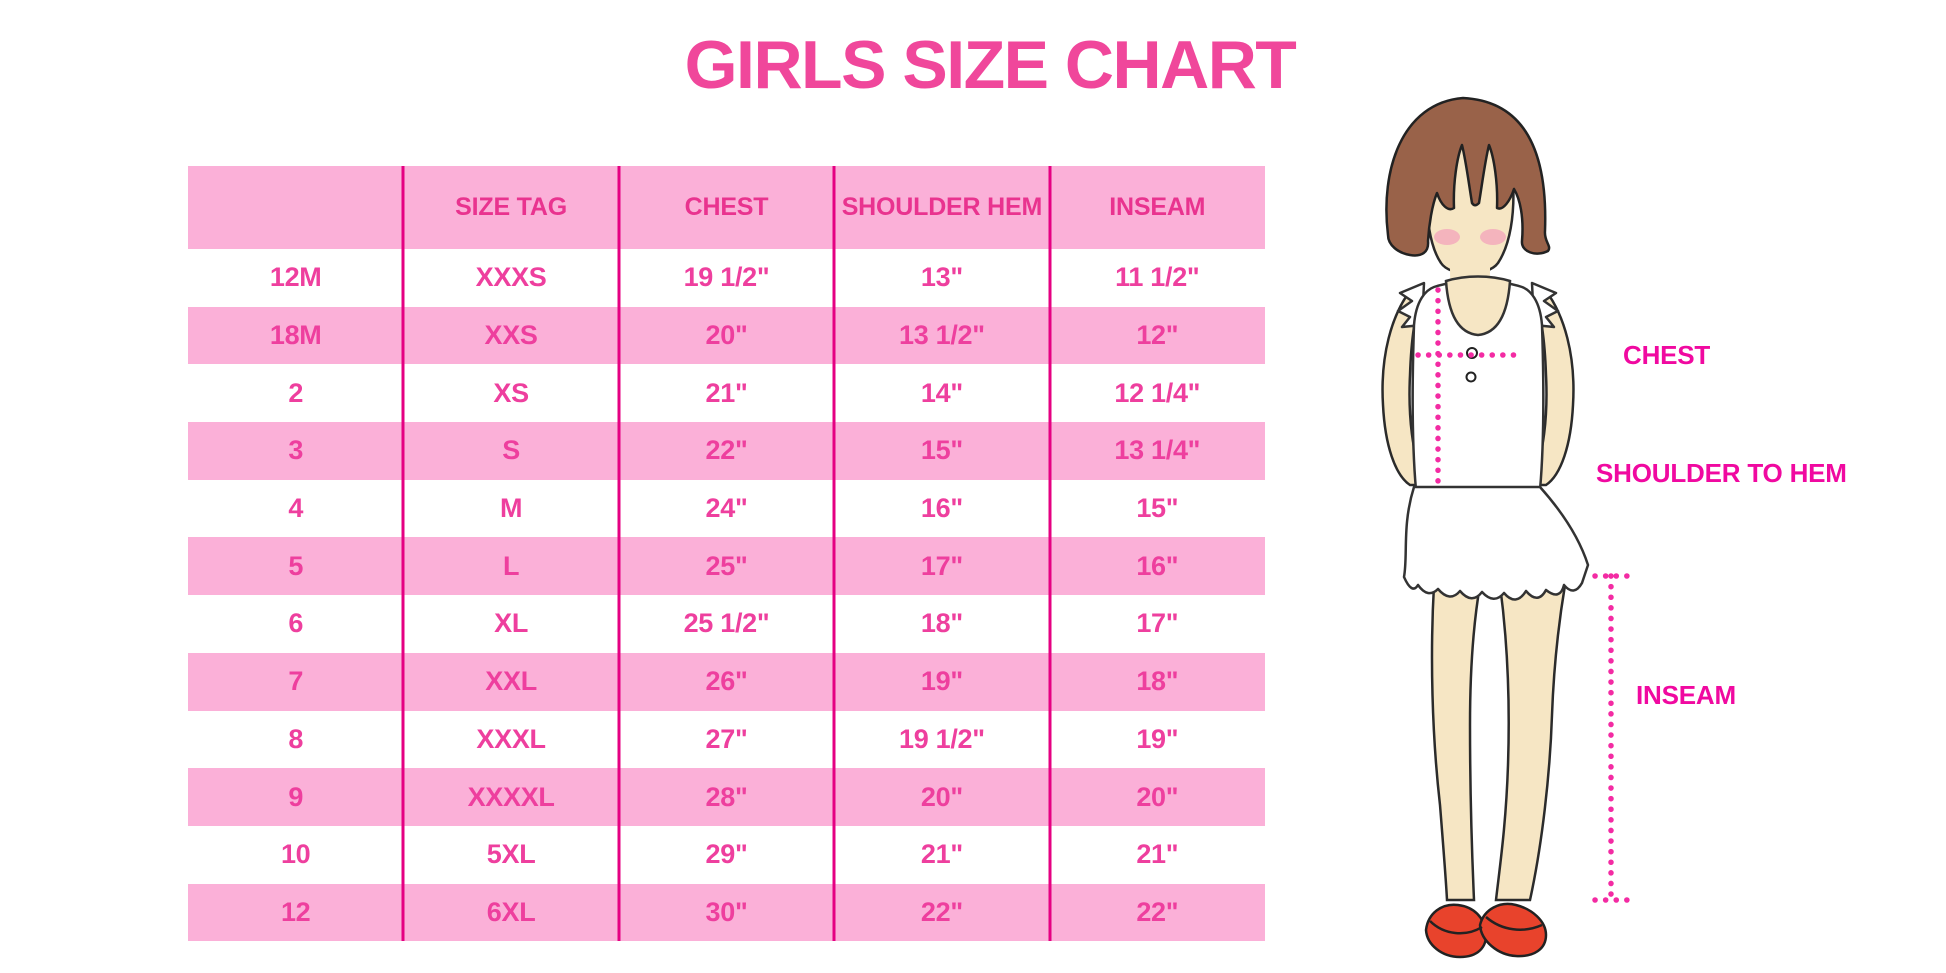 Image resolution: width=1946 pixels, height=973 pixels. I want to click on header-chest-cell: CHEST, so click(726, 207).